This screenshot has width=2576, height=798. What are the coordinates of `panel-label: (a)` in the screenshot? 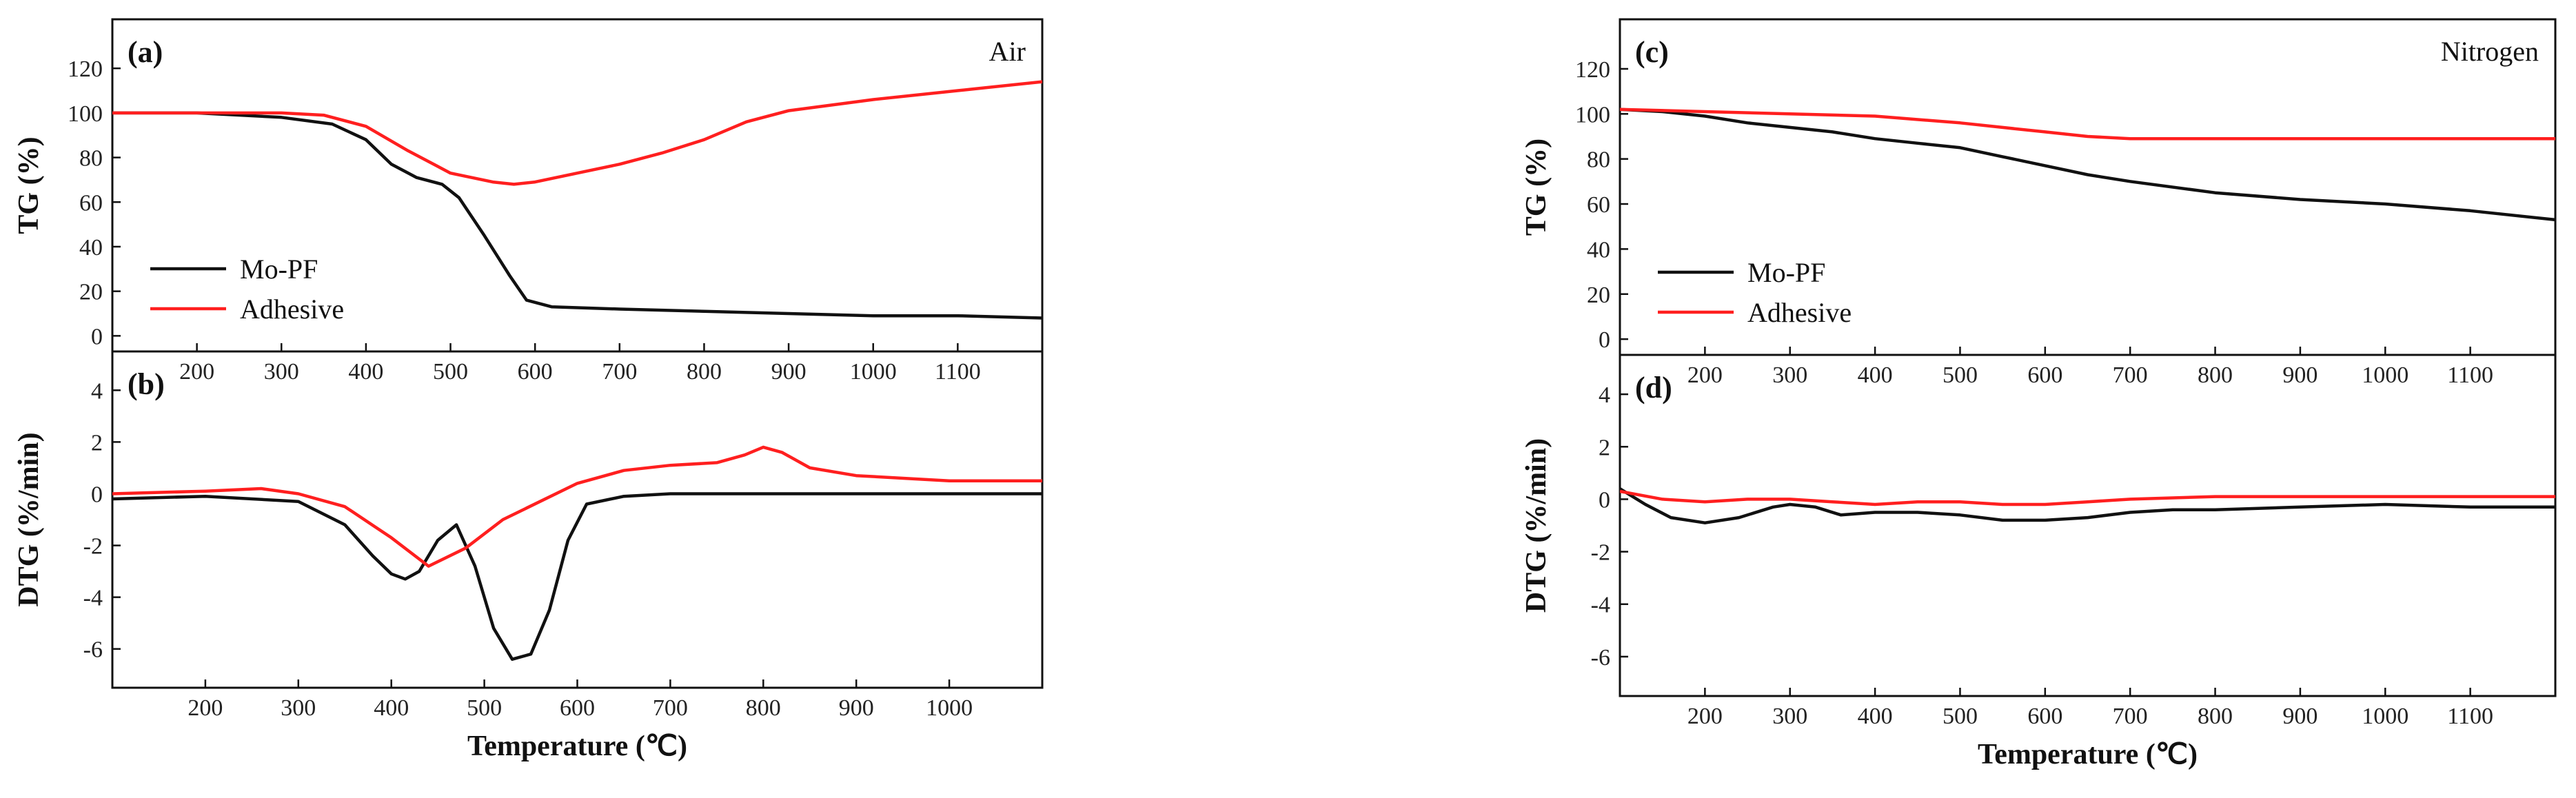 It's located at (145, 52).